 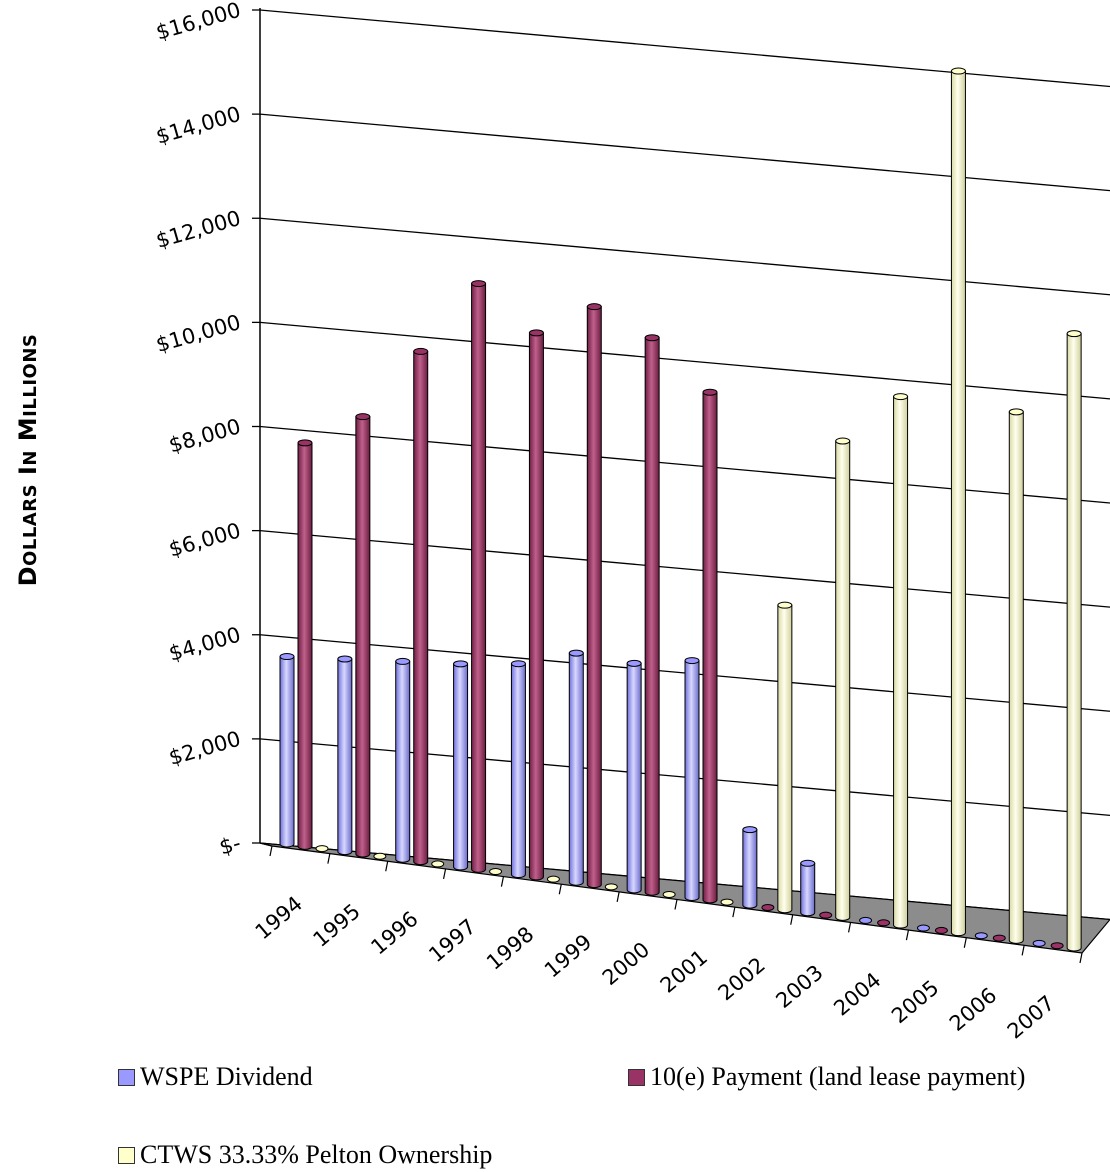 I want to click on bar-10e-2007, so click(x=1057, y=946).